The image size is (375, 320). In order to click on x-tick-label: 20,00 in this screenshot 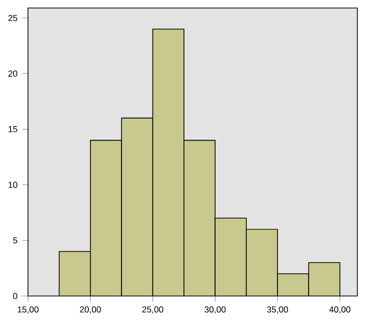, I will do `click(90, 310)`.